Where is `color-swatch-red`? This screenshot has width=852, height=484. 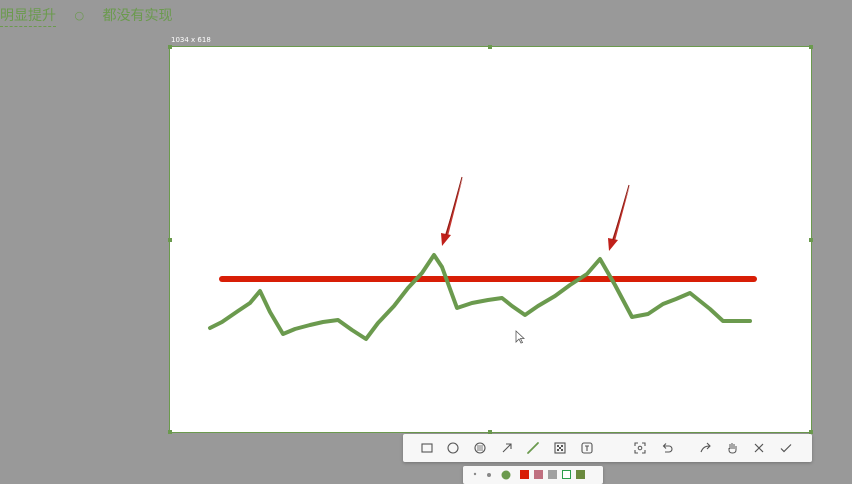
color-swatch-red is located at coordinates (524, 474).